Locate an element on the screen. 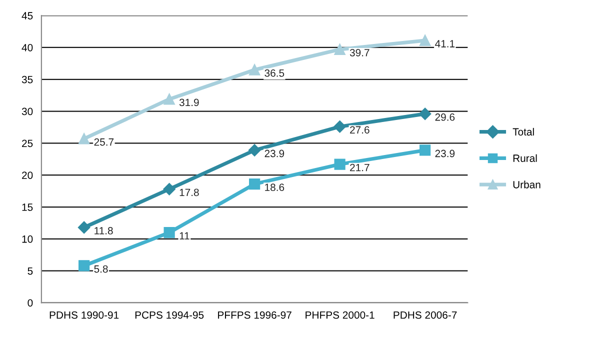 This screenshot has width=592, height=346. data-label: 31.9 is located at coordinates (189, 102).